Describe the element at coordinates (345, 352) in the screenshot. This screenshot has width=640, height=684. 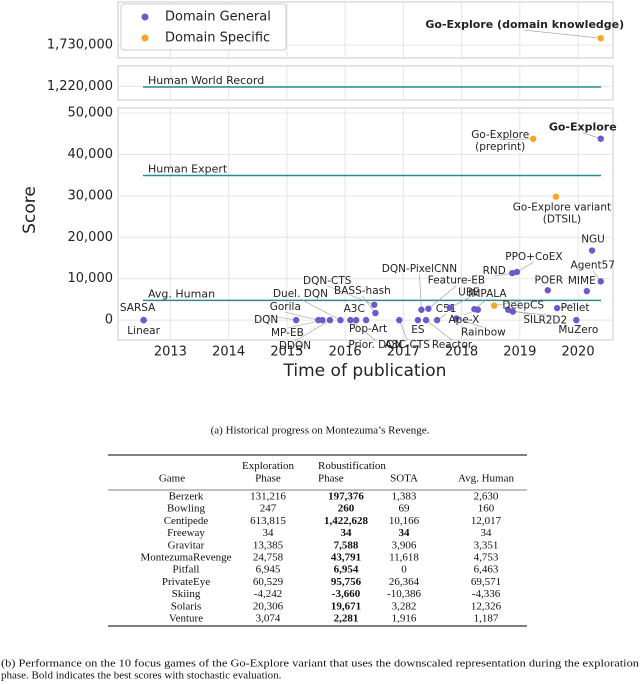
I see `x-tick-label: 2016` at that location.